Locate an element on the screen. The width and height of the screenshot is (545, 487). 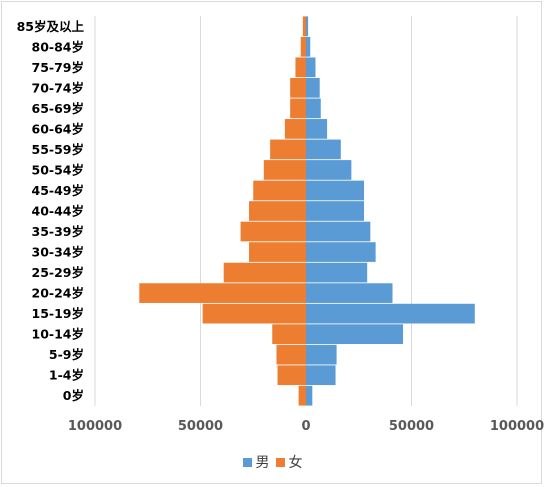
legend-swatch-female is located at coordinates (280, 462).